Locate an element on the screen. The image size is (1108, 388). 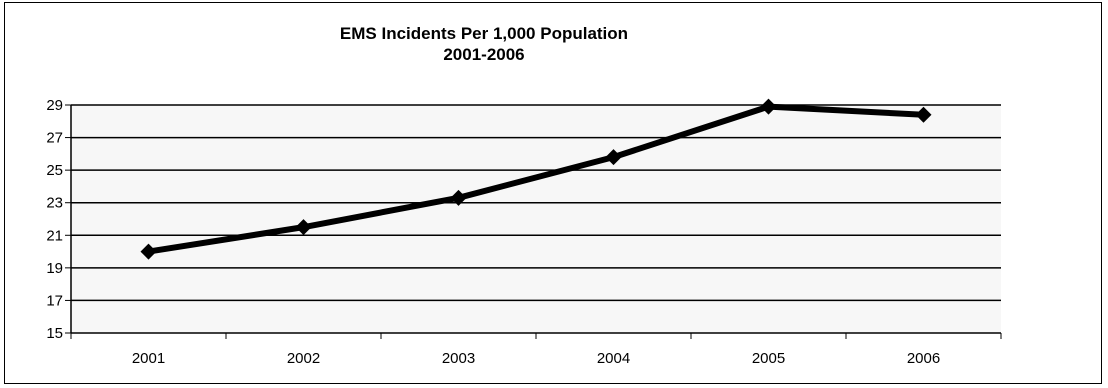
y-tick-label-21: 21 is located at coordinates (54, 235).